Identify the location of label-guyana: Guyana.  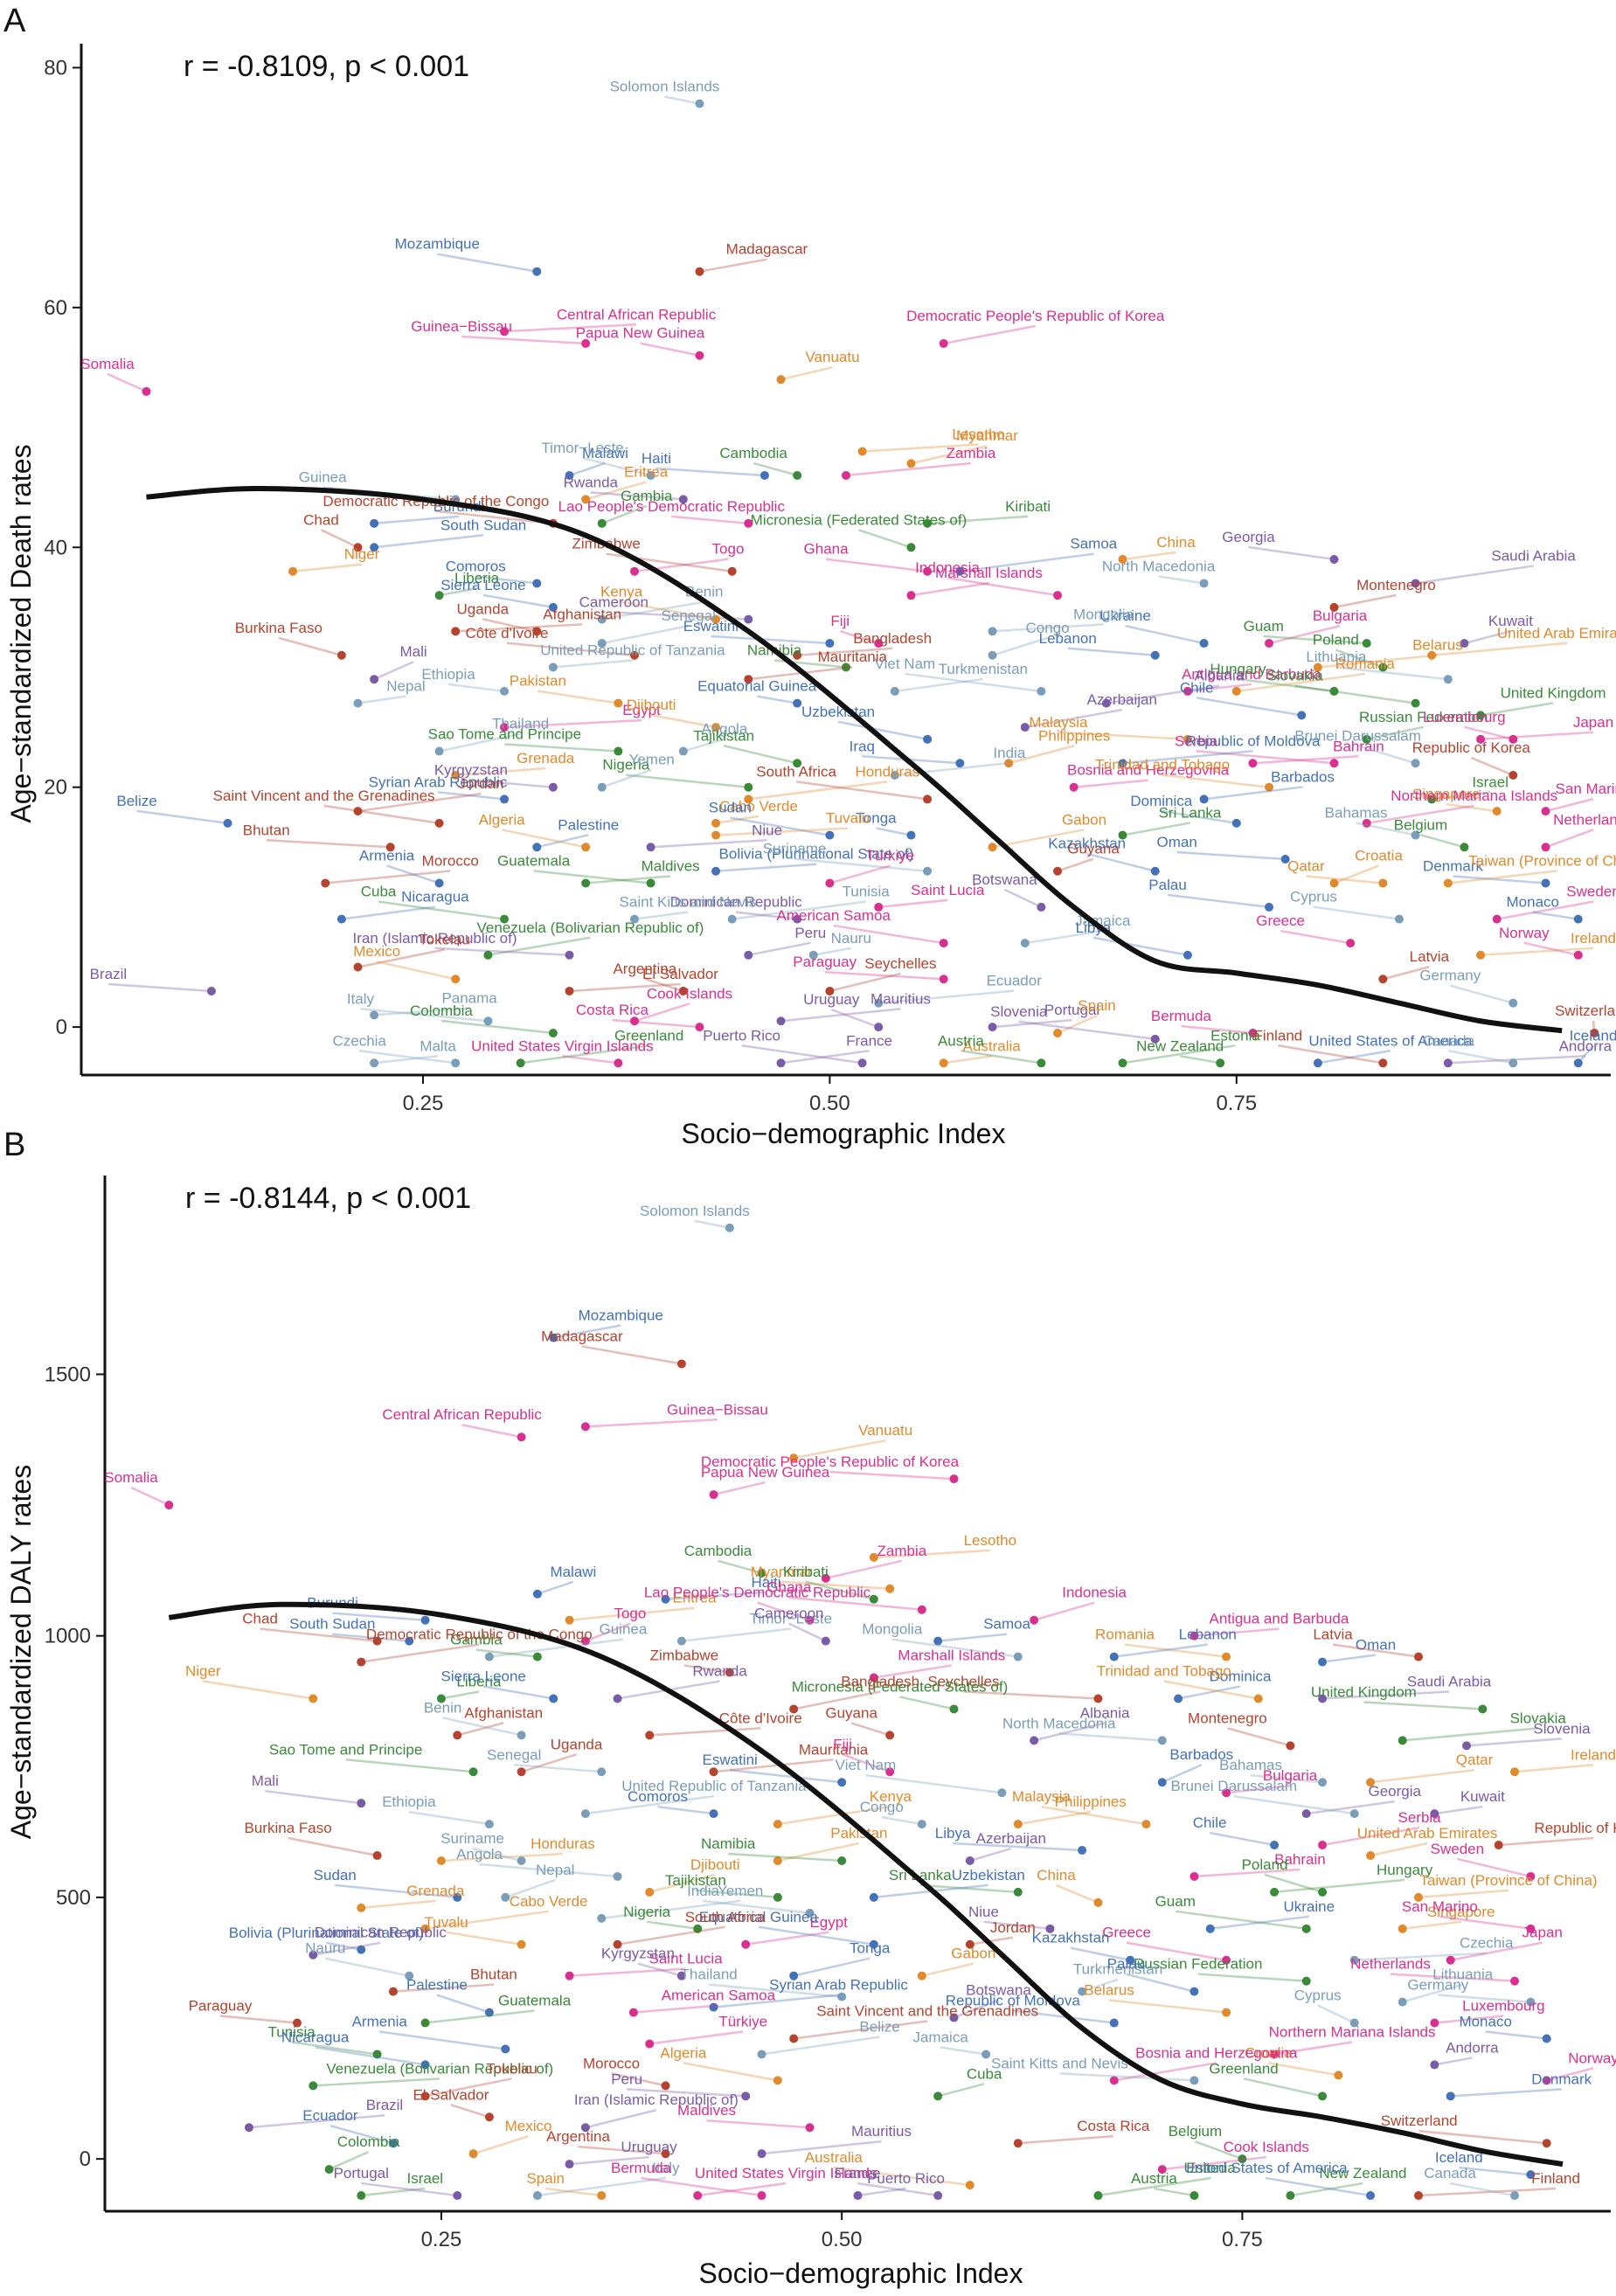
(1094, 849).